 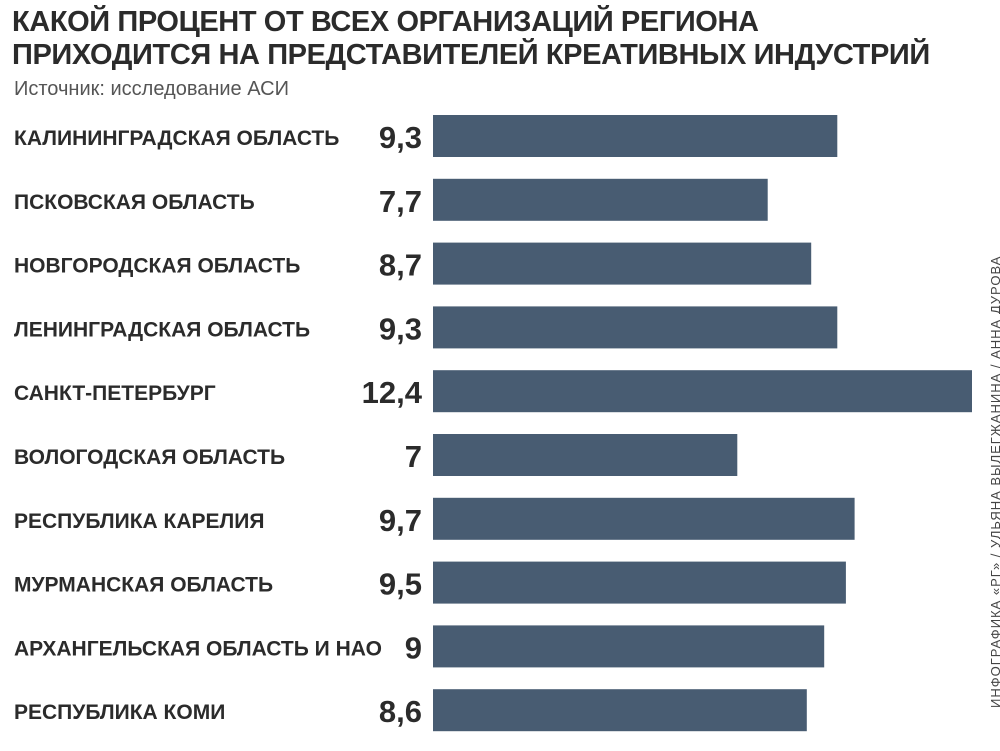 I want to click on bar-row: МУРМАНСКАЯ ОБЛАСТЬ 9,5, so click(x=430, y=582).